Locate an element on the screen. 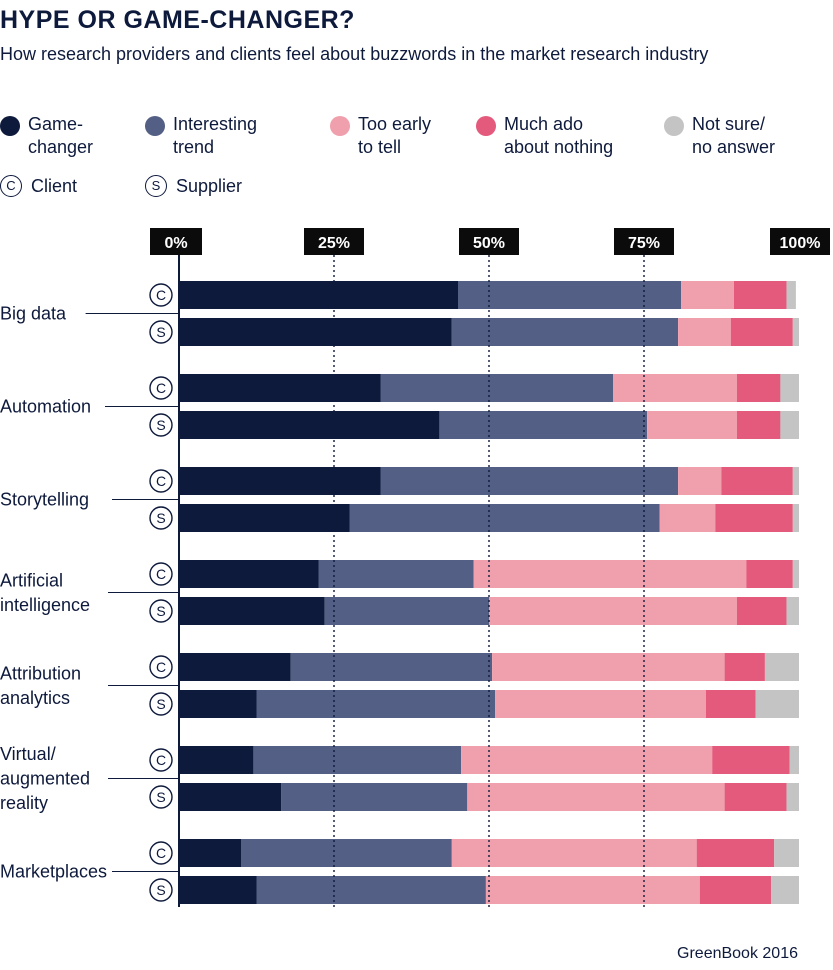  category-label-line: reality is located at coordinates (24, 803).